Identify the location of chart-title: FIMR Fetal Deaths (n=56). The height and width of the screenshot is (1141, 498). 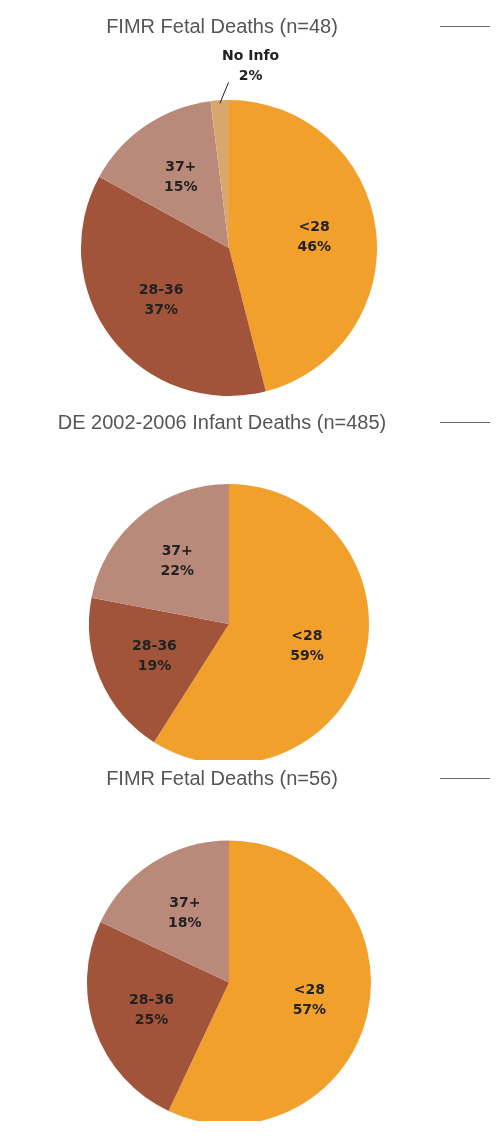
(222, 778).